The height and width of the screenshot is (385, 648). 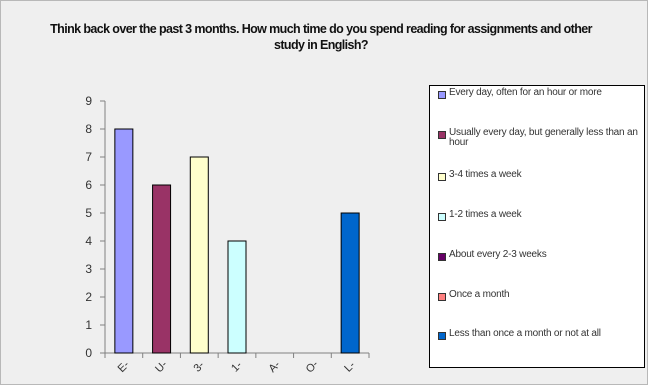 I want to click on y-tick-label: 5, so click(x=88, y=213).